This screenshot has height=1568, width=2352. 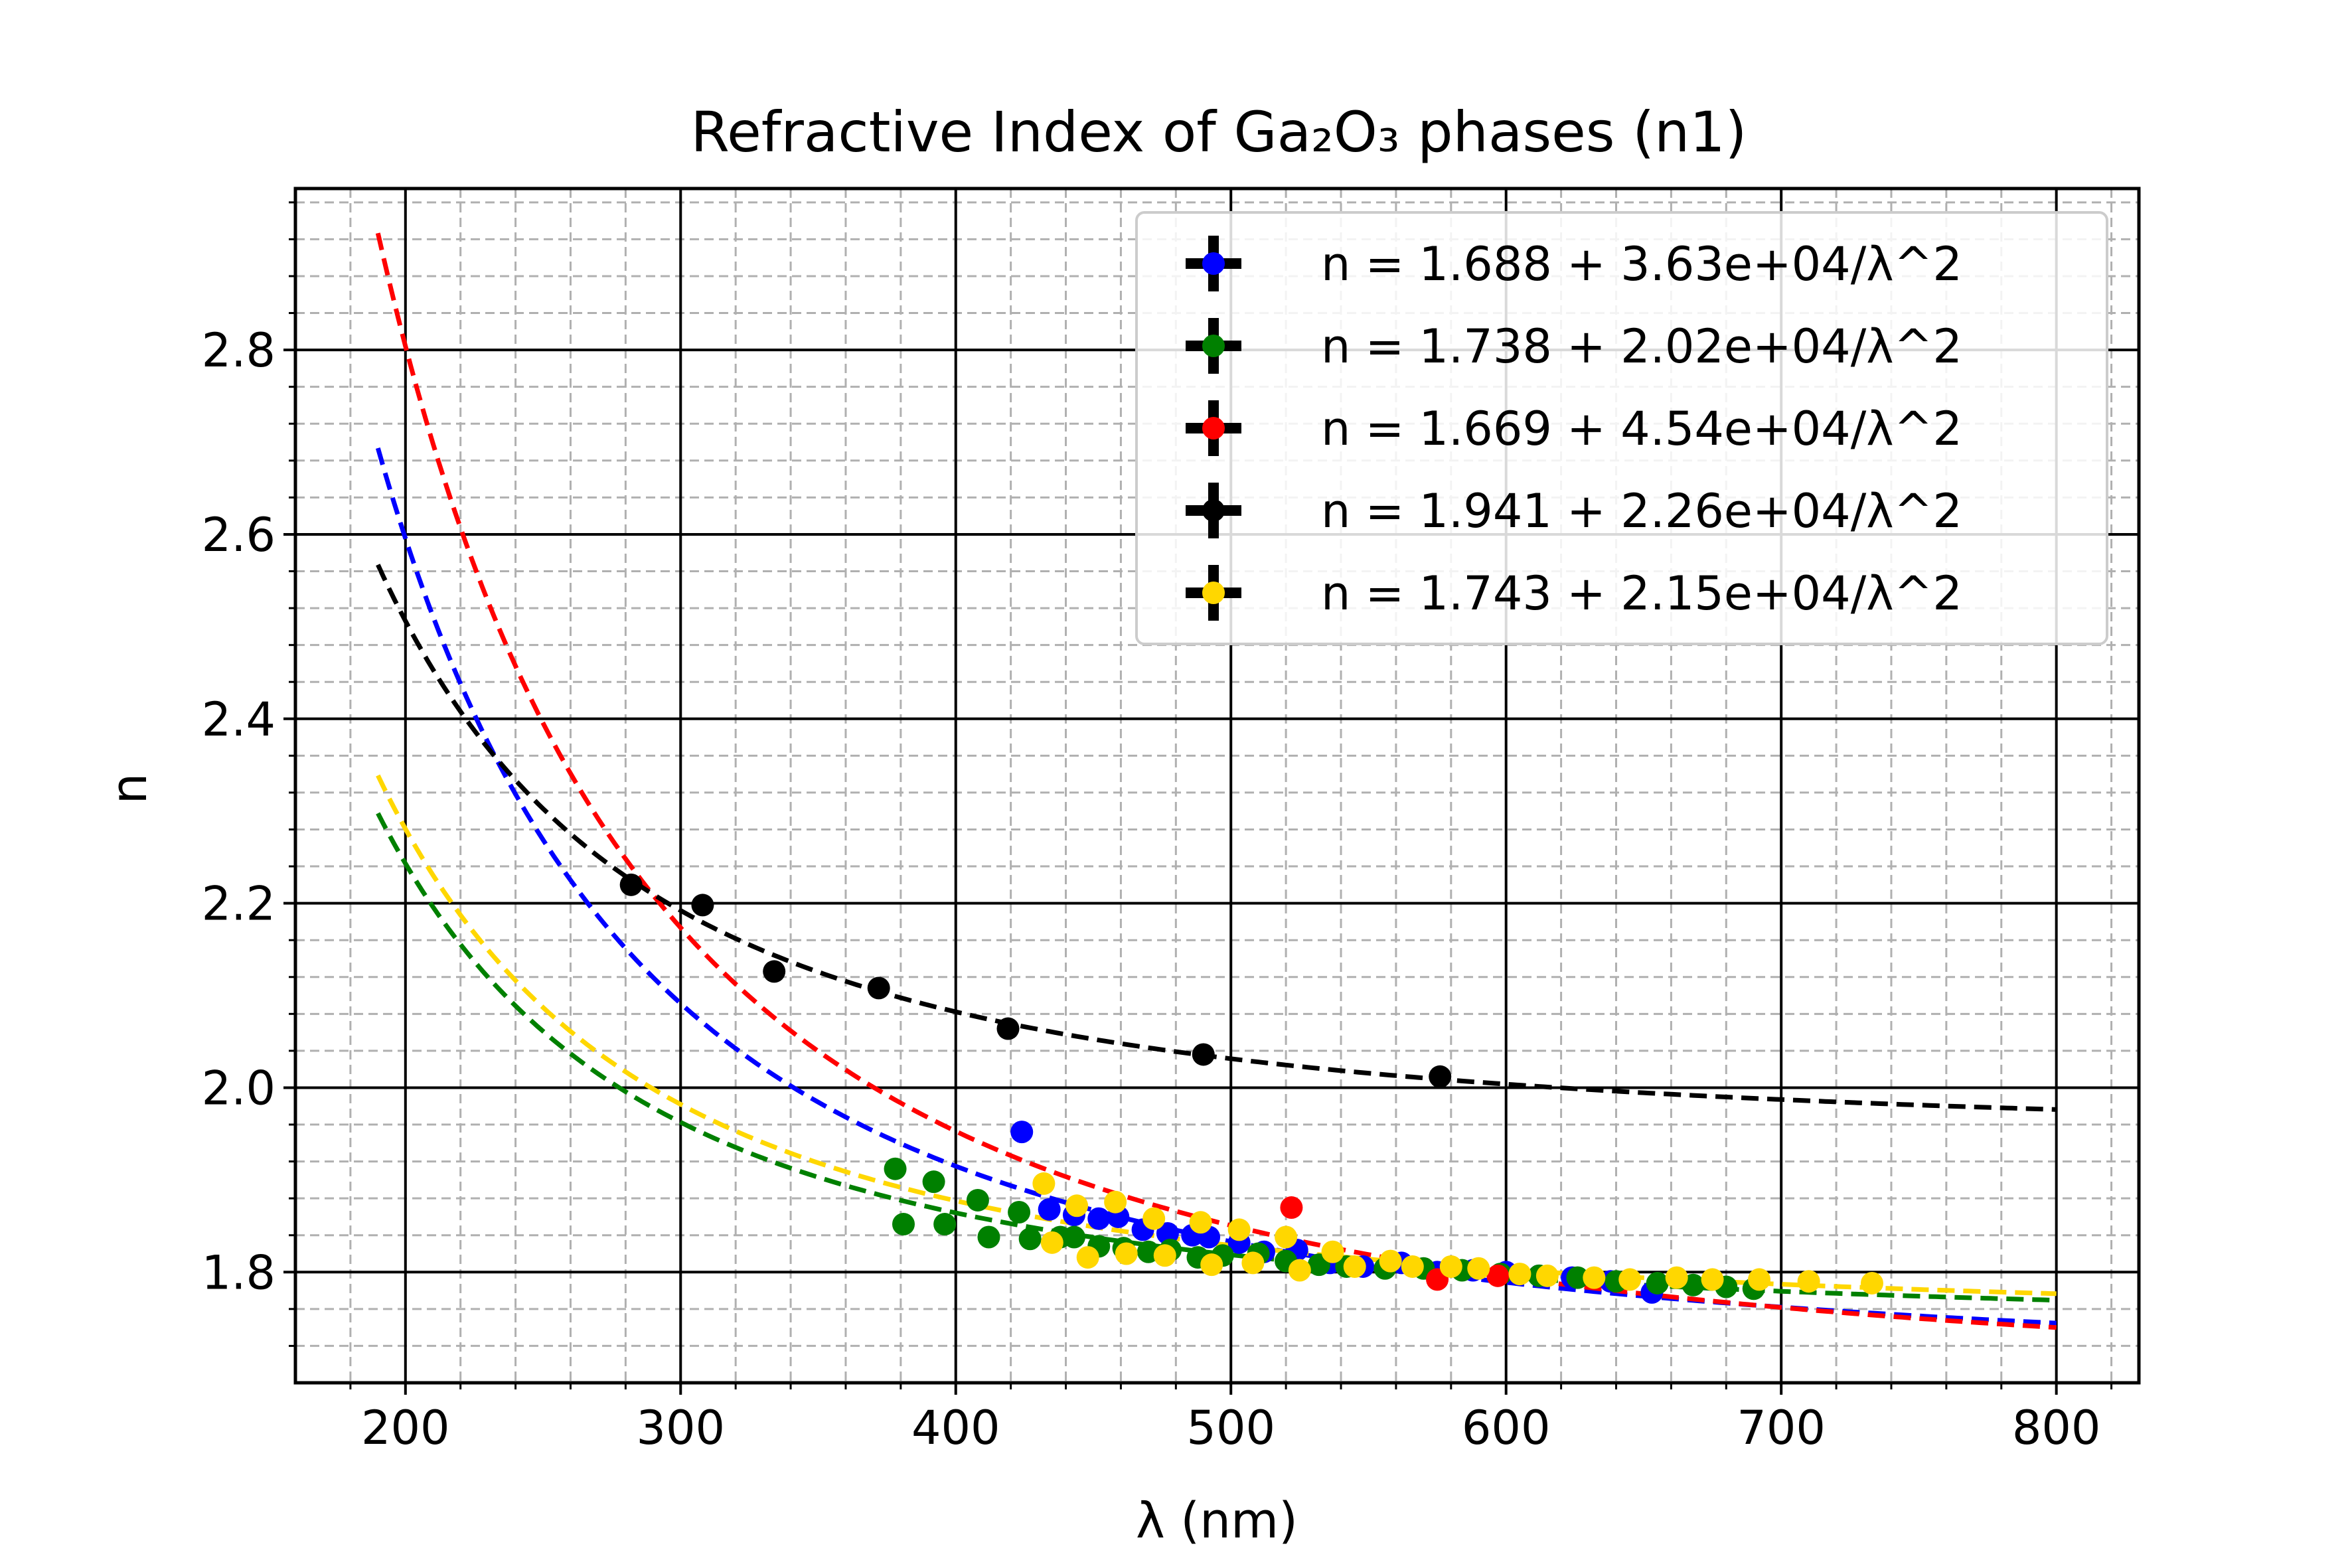 What do you see at coordinates (1641, 593) in the screenshot?
I see `legend-label: n = 1.743 + 2.15e+04/λ^2` at bounding box center [1641, 593].